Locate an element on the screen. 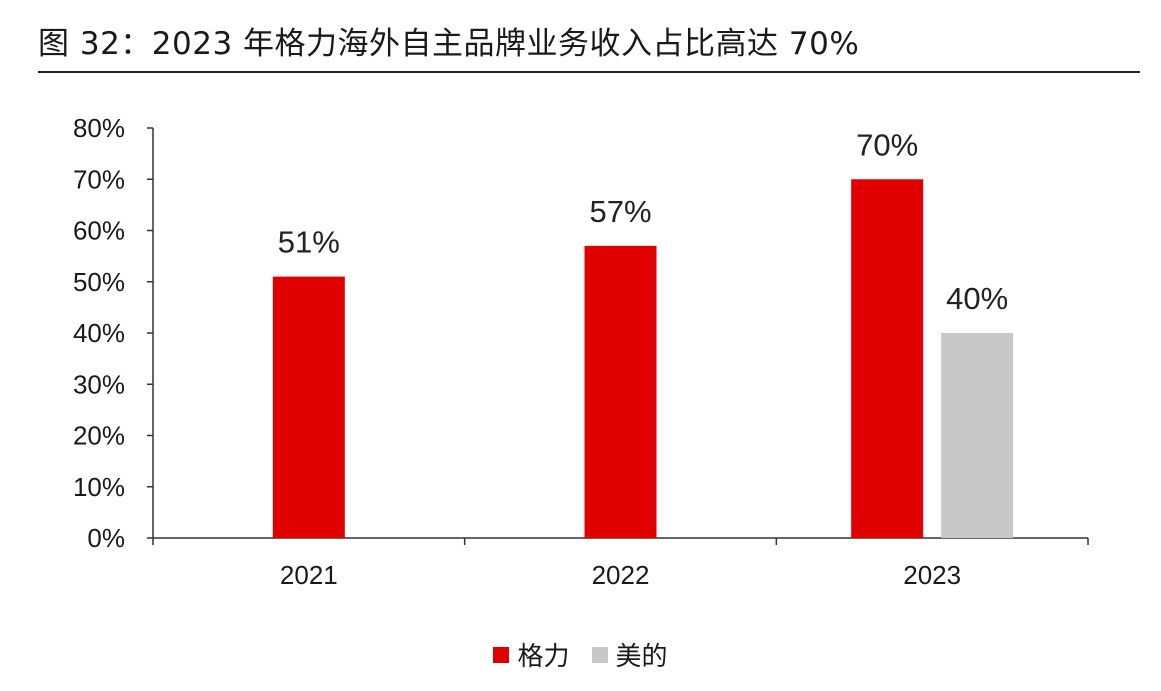  y-tick-label: 40% is located at coordinates (99, 333).